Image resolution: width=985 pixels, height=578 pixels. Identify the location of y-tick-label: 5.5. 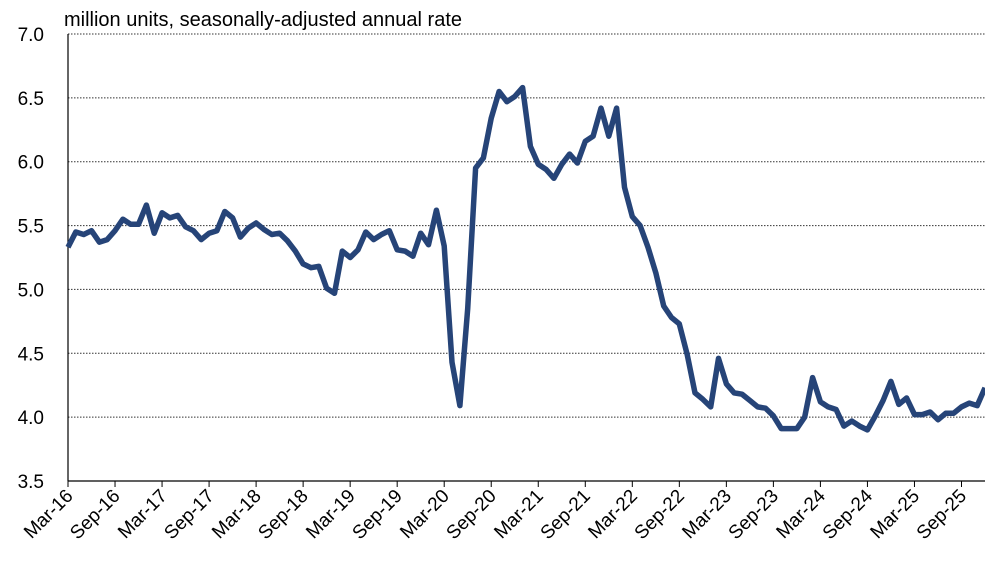
(31, 227).